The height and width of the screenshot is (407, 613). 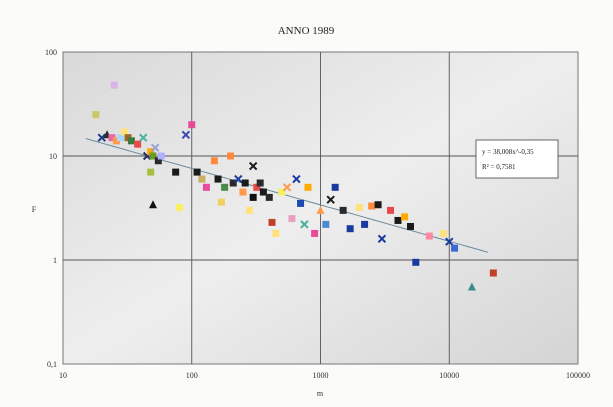 What do you see at coordinates (321, 375) in the screenshot?
I see `x-tick-label: 1000` at bounding box center [321, 375].